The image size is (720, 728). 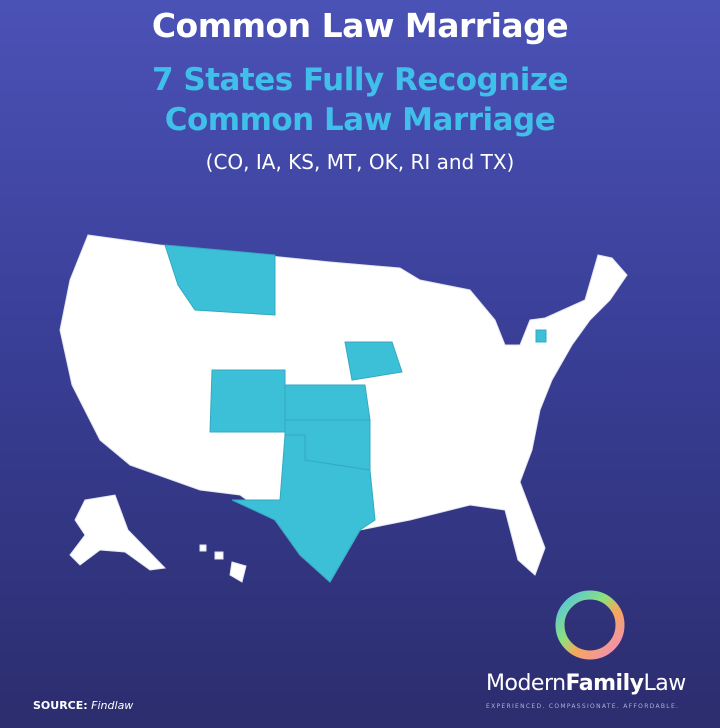 I want to click on hawaii, so click(x=223, y=563).